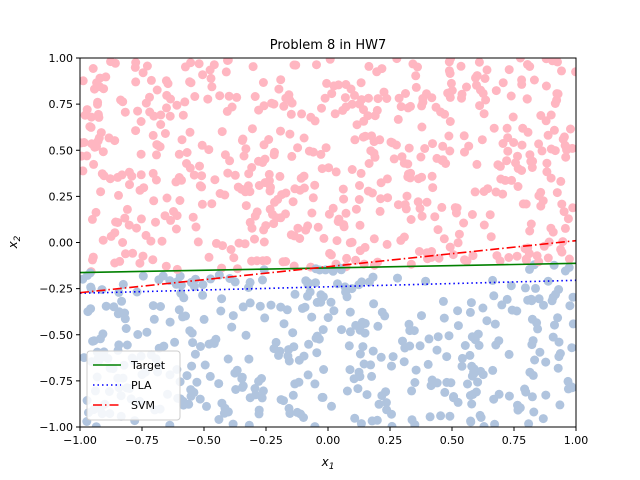 Image resolution: width=640 pixels, height=480 pixels. What do you see at coordinates (14, 242) in the screenshot?
I see `y-axis-label: x2` at bounding box center [14, 242].